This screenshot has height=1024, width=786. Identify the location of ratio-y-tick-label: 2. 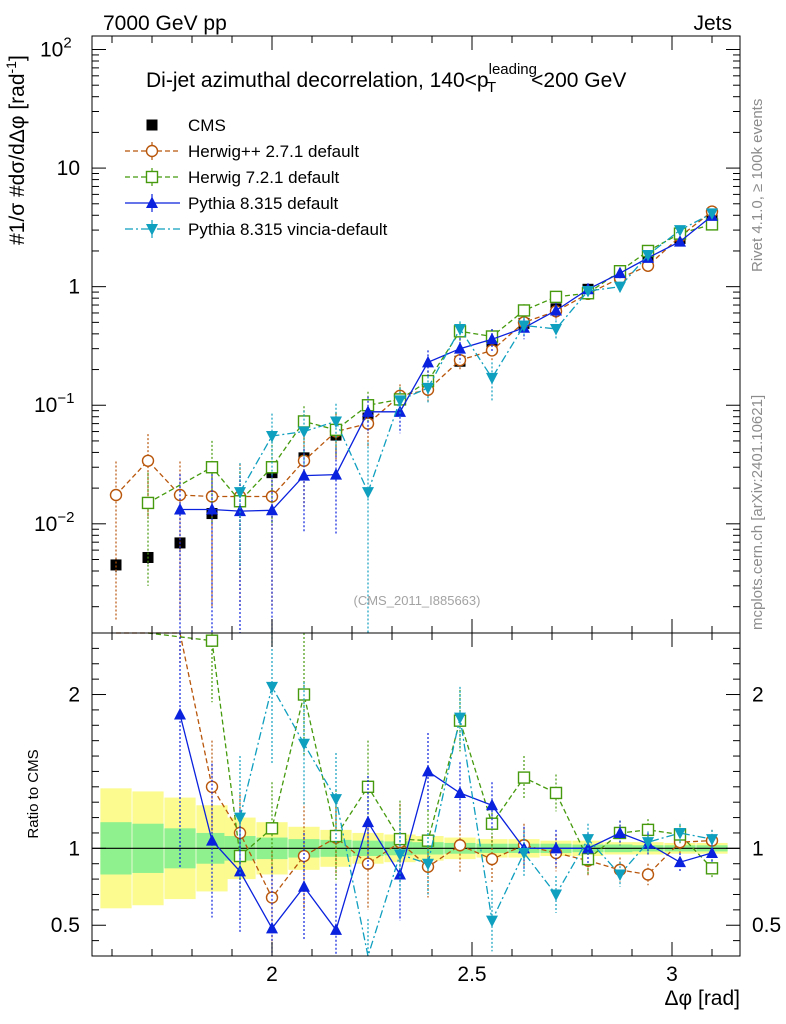
(74, 695).